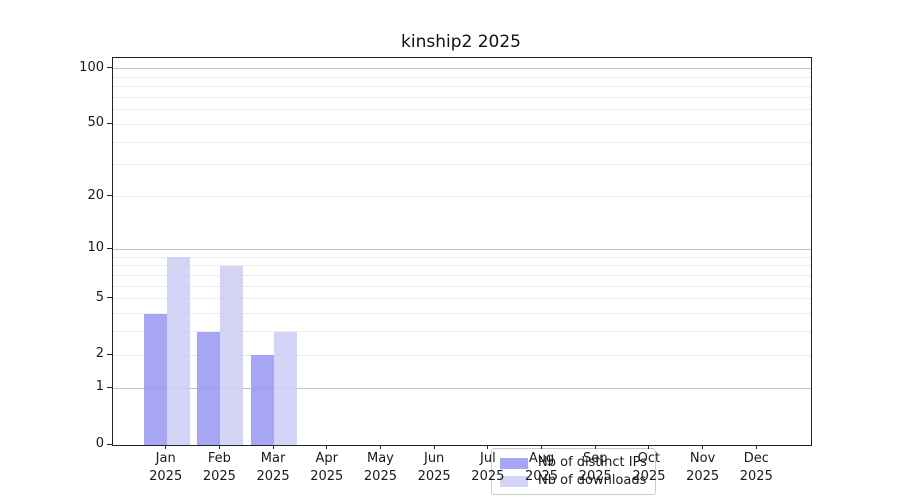 This screenshot has width=900, height=500. What do you see at coordinates (99, 387) in the screenshot?
I see `y-tick-label-1: 1` at bounding box center [99, 387].